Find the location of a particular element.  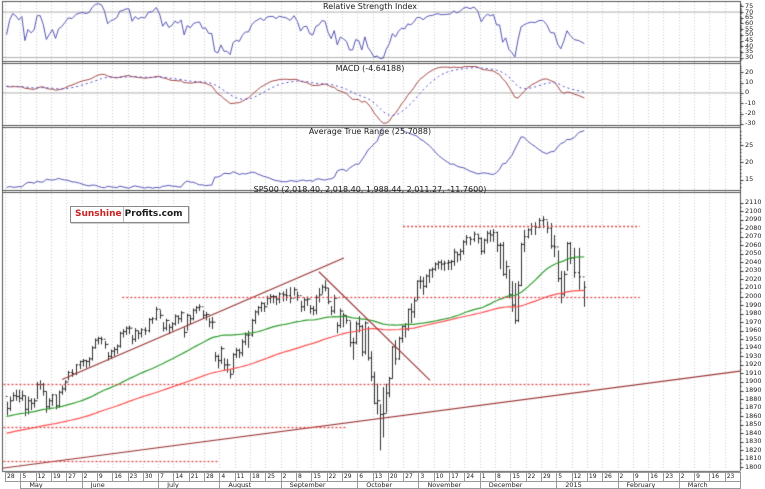

y-tick-label: 45 is located at coordinates (749, 40).